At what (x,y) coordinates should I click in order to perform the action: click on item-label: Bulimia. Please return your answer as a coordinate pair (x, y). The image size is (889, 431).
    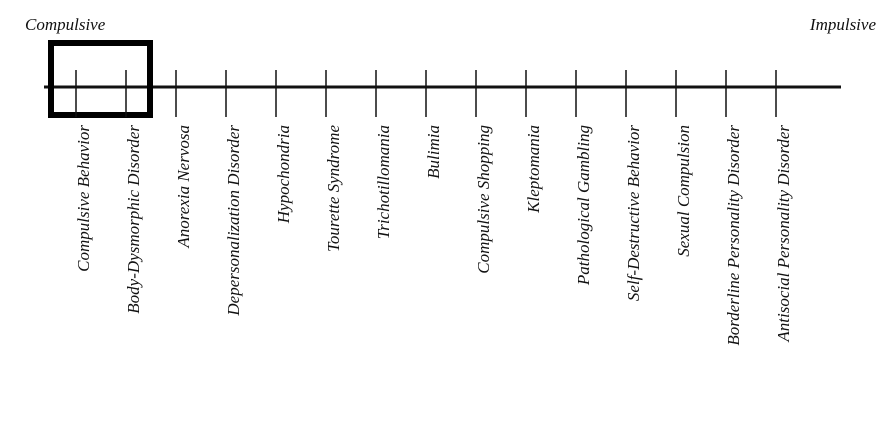
    Looking at the image, I should click on (433, 152).